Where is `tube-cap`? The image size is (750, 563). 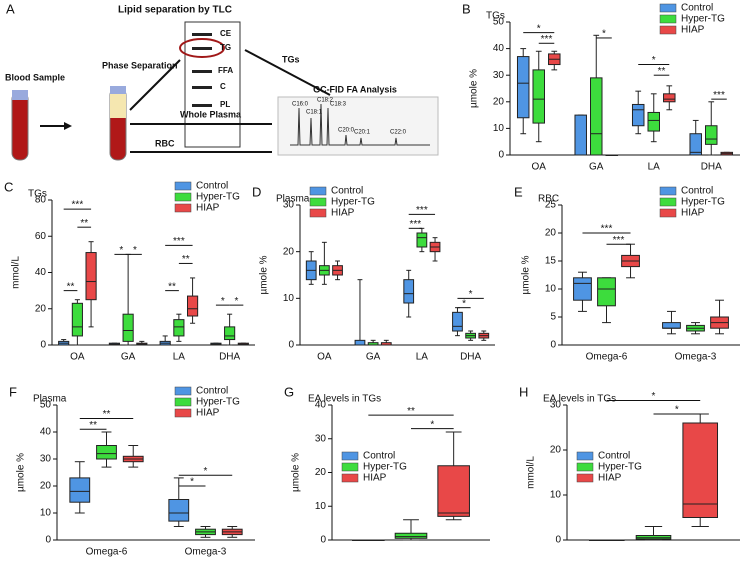
tube-cap is located at coordinates (118, 90).